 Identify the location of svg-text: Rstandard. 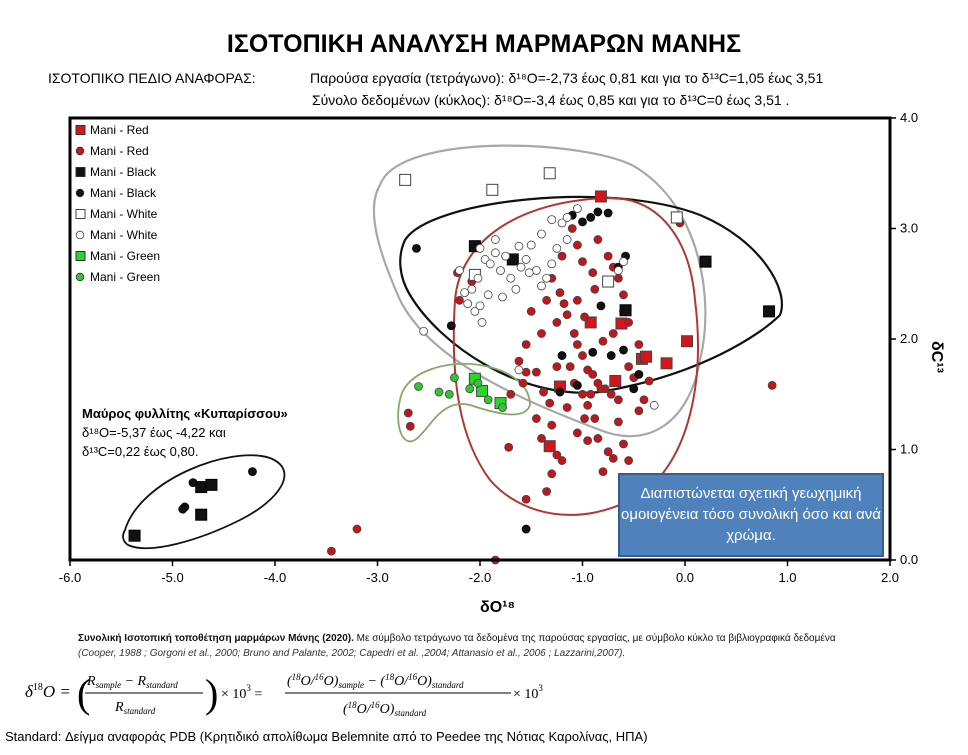
(135, 708).